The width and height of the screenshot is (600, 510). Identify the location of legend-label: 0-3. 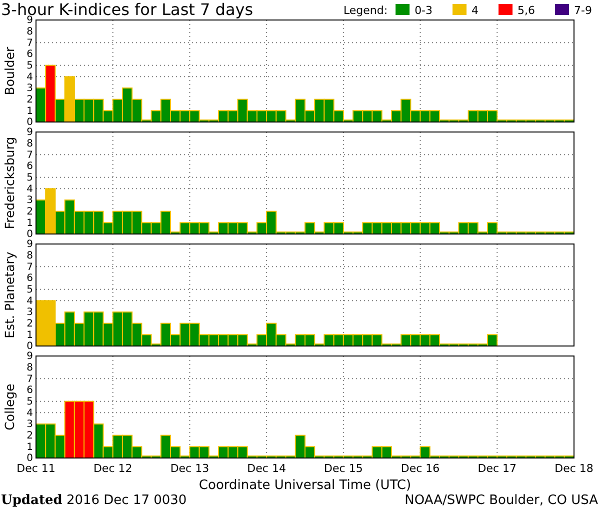
(423, 10).